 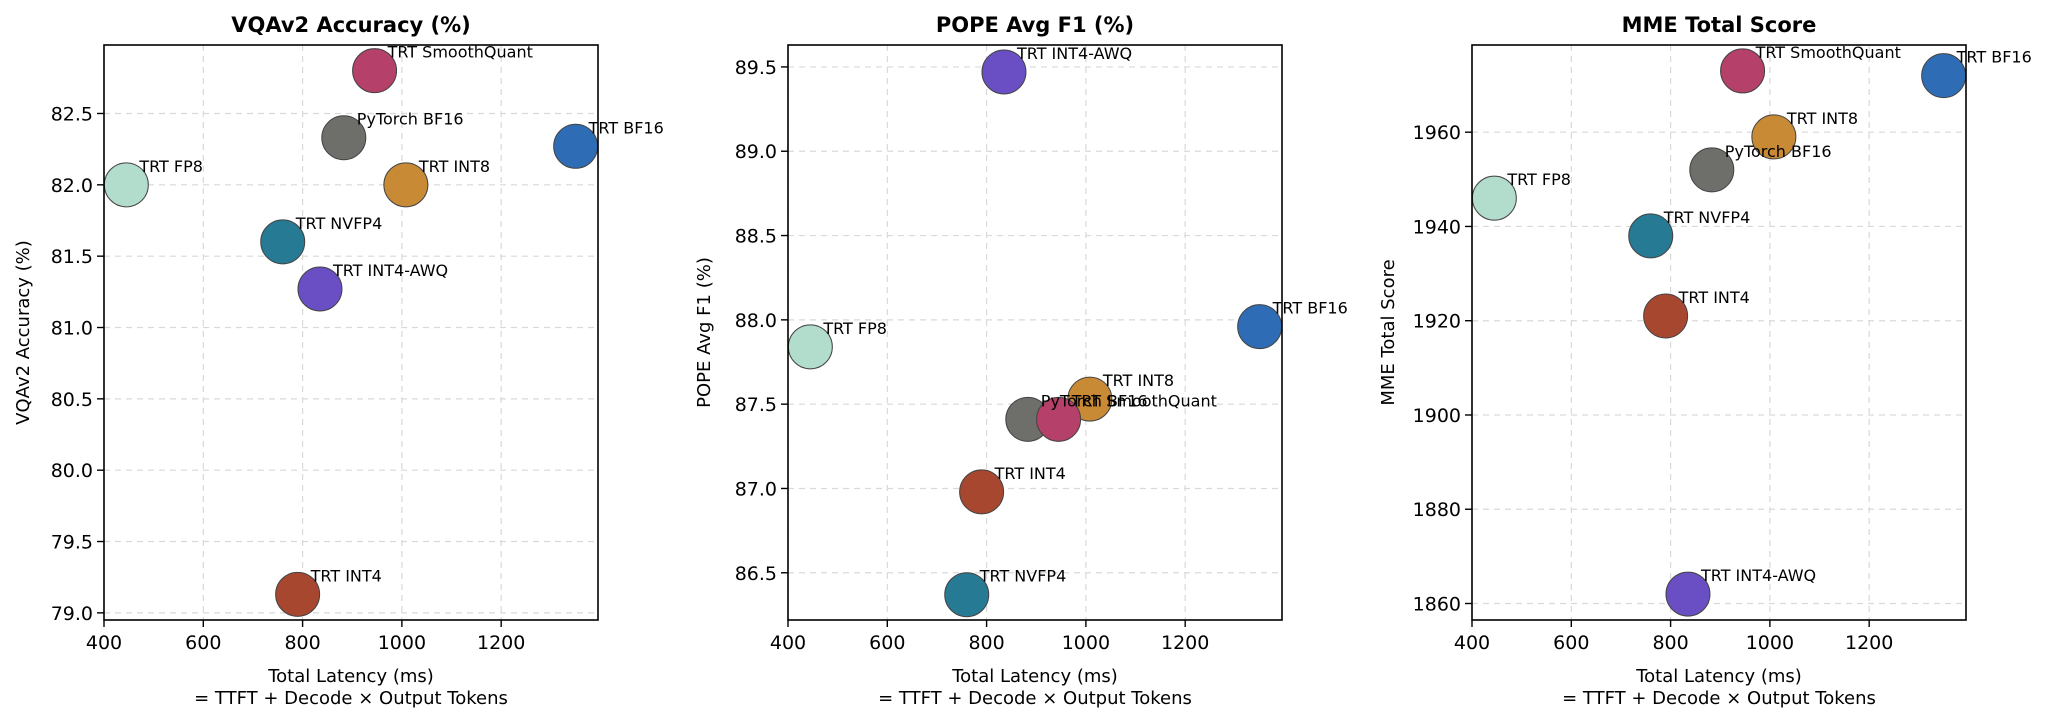 I want to click on y-tick-label: 1920, so click(x=1437, y=322).